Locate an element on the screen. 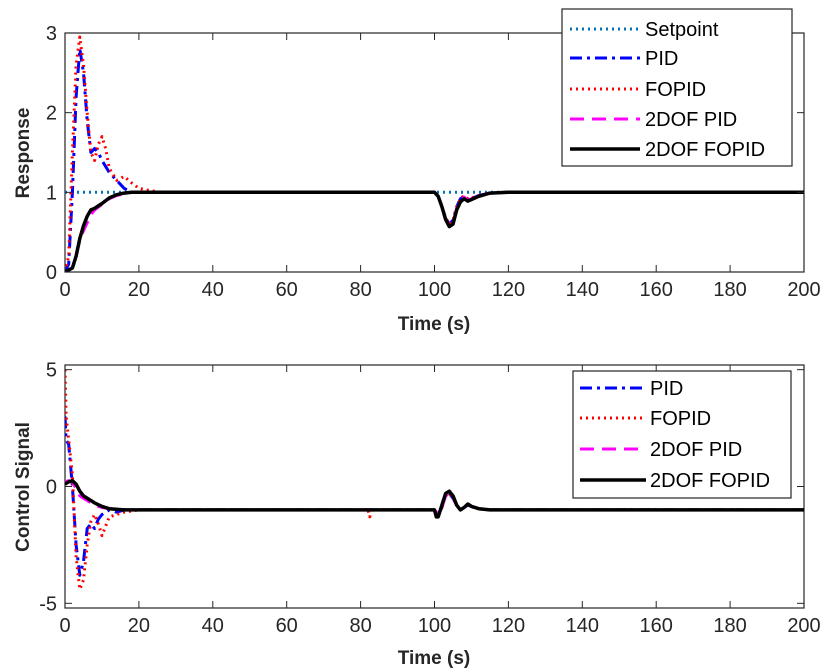  response-y-axis-label: Response is located at coordinates (23, 153).